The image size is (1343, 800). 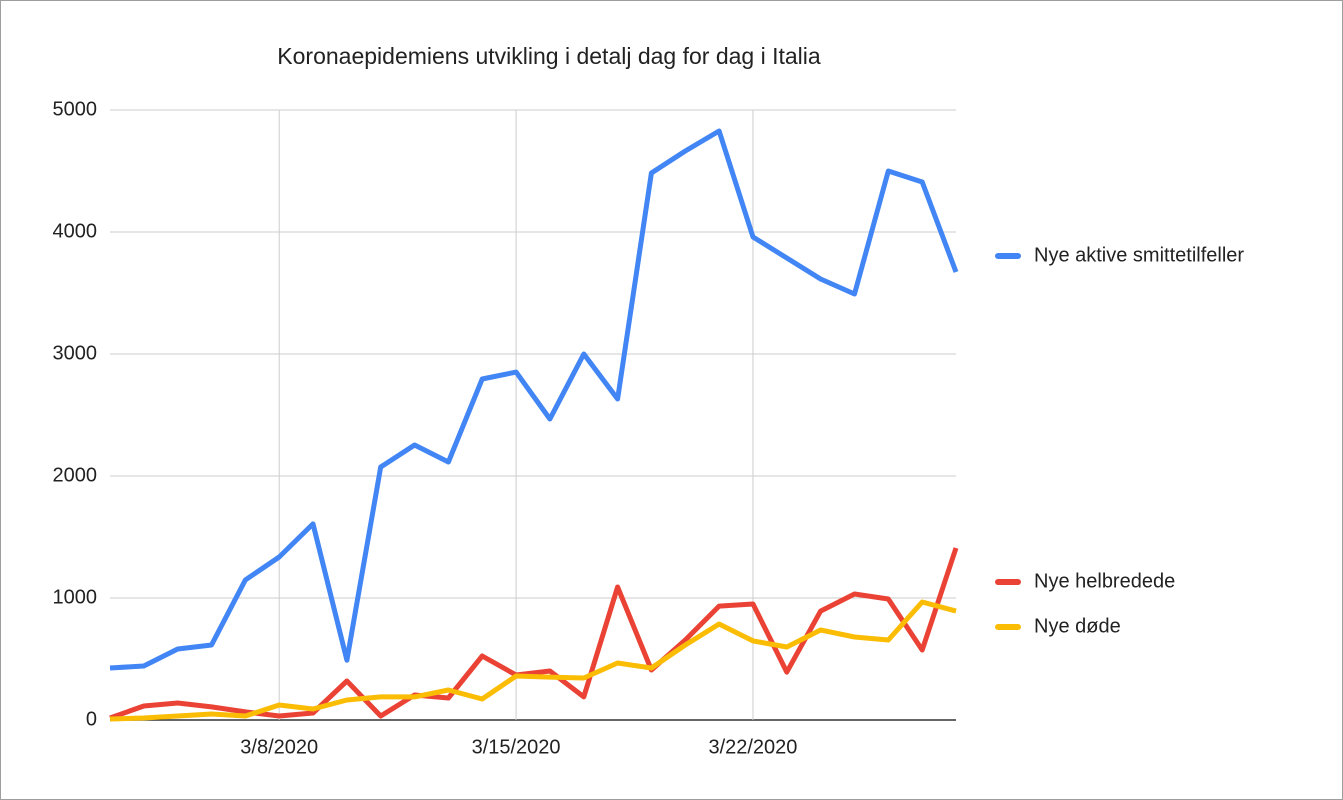 I want to click on series-line, so click(x=533, y=660).